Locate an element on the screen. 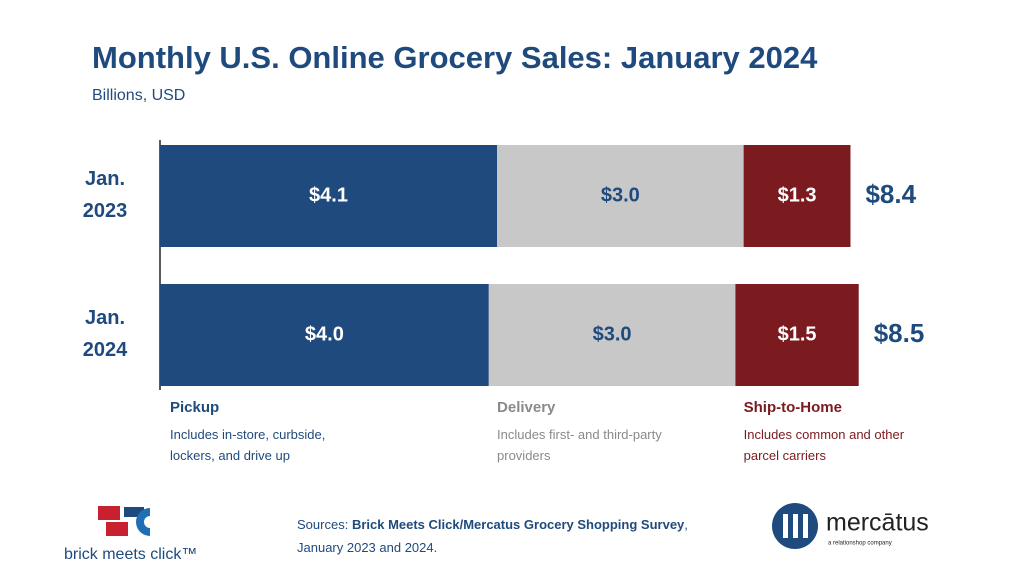 This screenshot has width=1024, height=576. value-label: $1.5 is located at coordinates (797, 334).